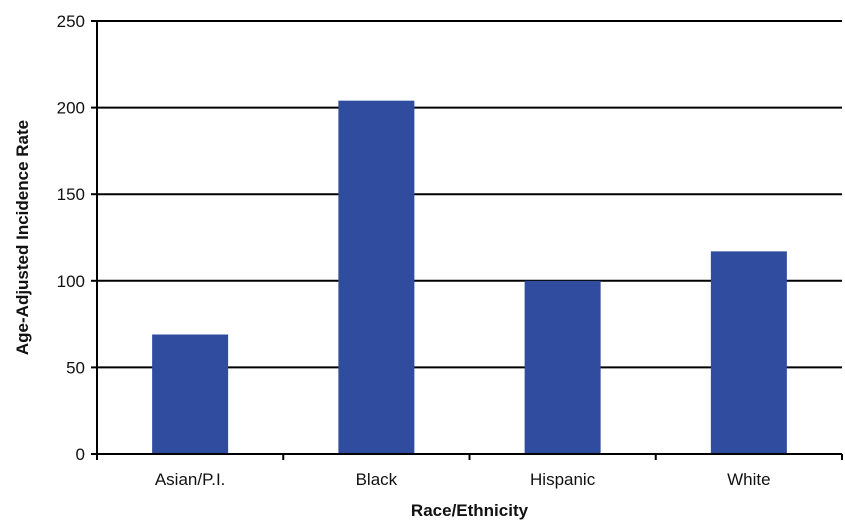 This screenshot has width=845, height=523. Describe the element at coordinates (190, 479) in the screenshot. I see `x-tick-label: Asian/P.I.` at that location.